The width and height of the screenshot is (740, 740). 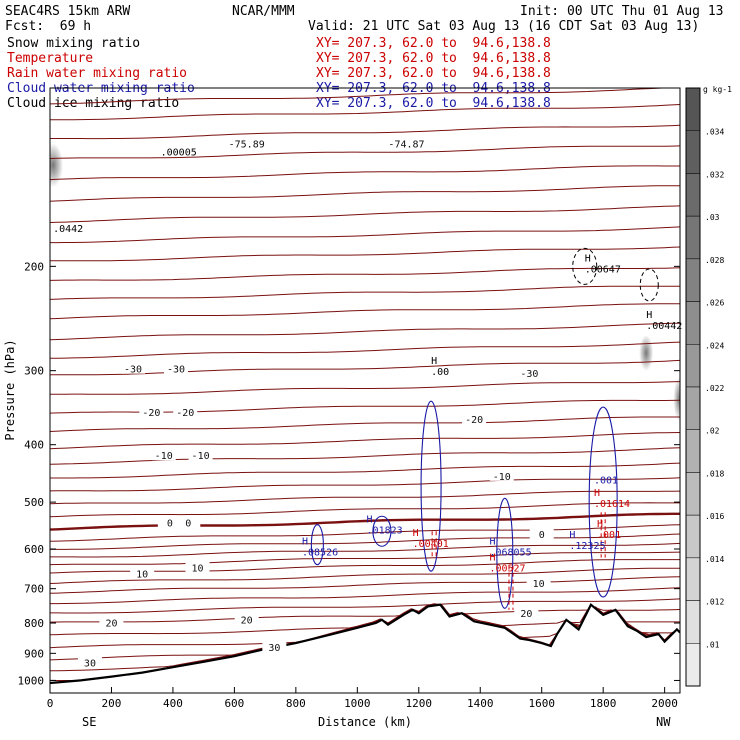 I want to click on init-label: Init: 00 UTC Thu 01 Aug 13, so click(x=622, y=11).